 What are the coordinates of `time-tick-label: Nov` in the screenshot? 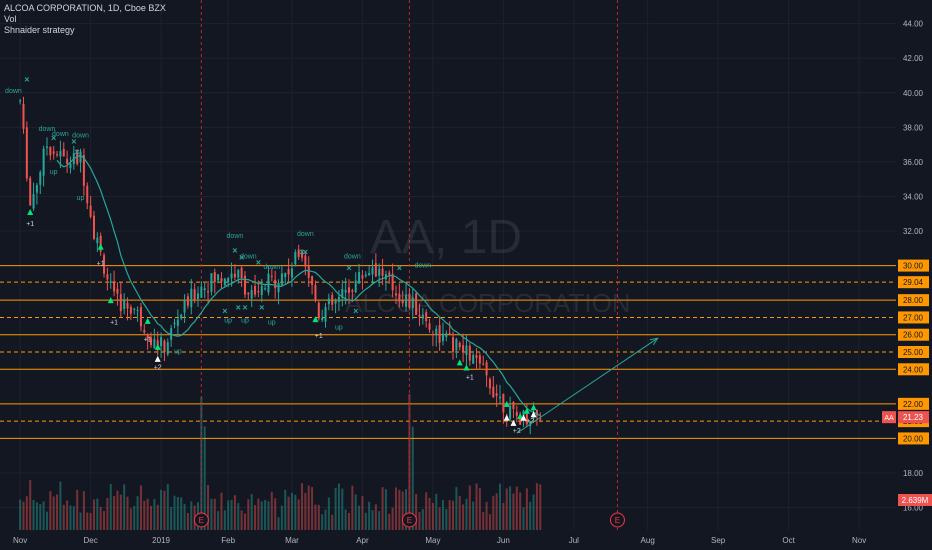 It's located at (20, 540).